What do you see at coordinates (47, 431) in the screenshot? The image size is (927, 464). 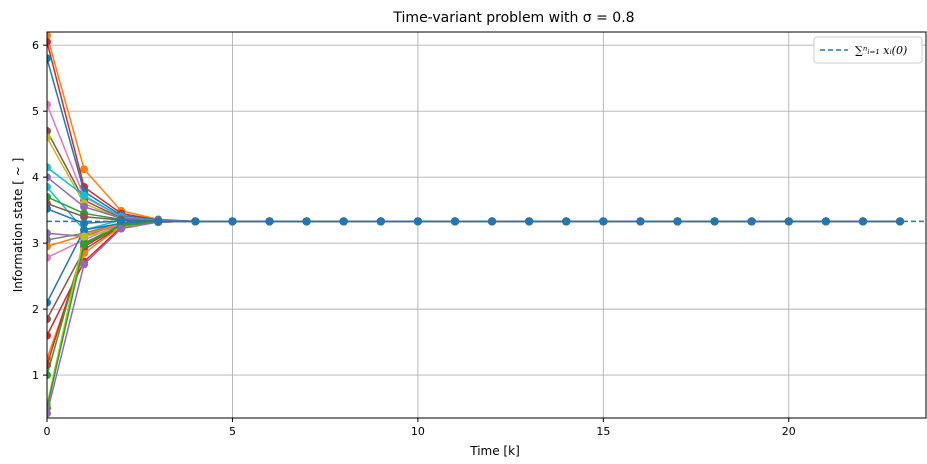 I see `x-tick-label: 0` at bounding box center [47, 431].